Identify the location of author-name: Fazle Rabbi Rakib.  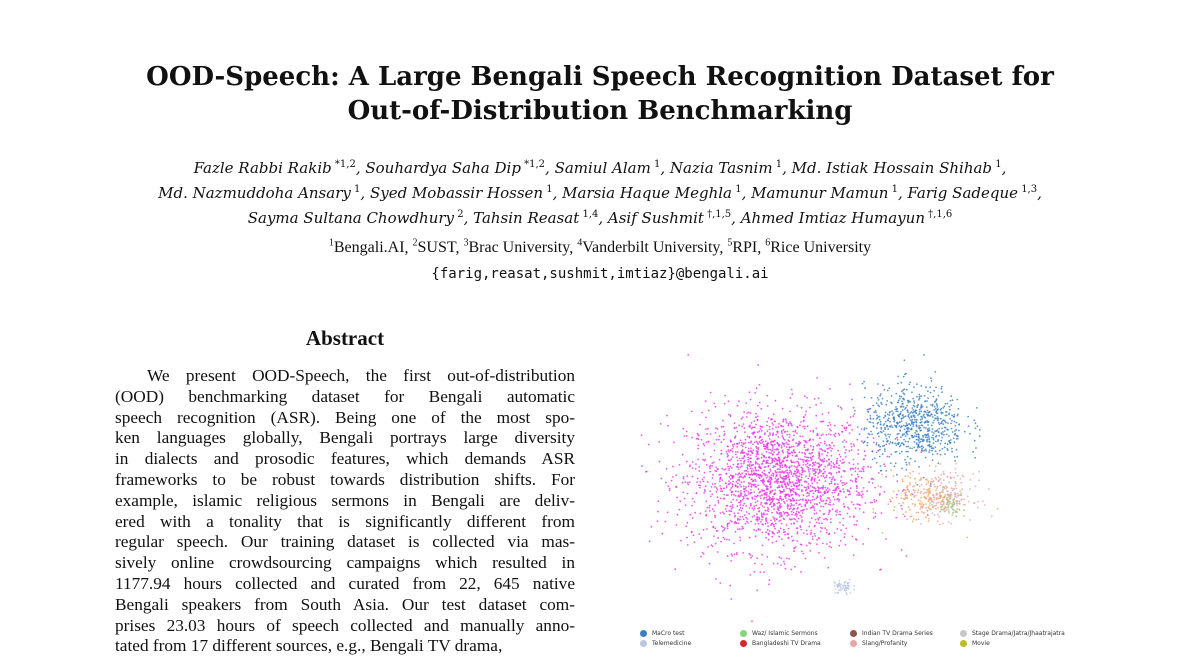
(262, 168).